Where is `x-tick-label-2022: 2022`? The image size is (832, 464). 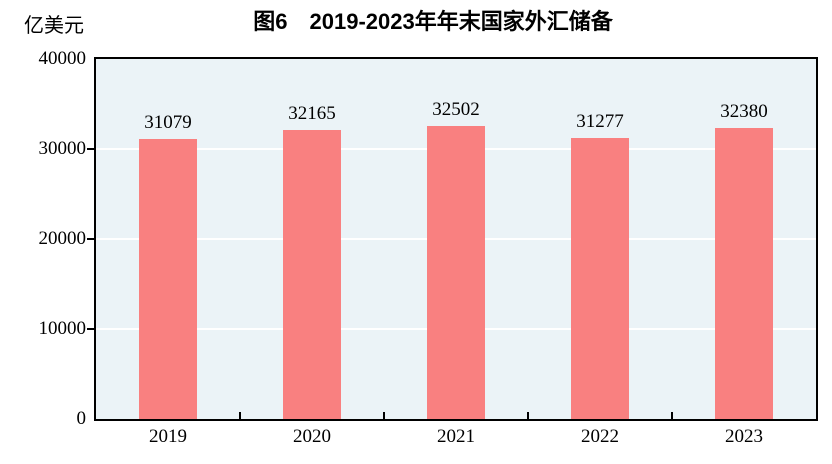
x-tick-label-2022: 2022 is located at coordinates (600, 436).